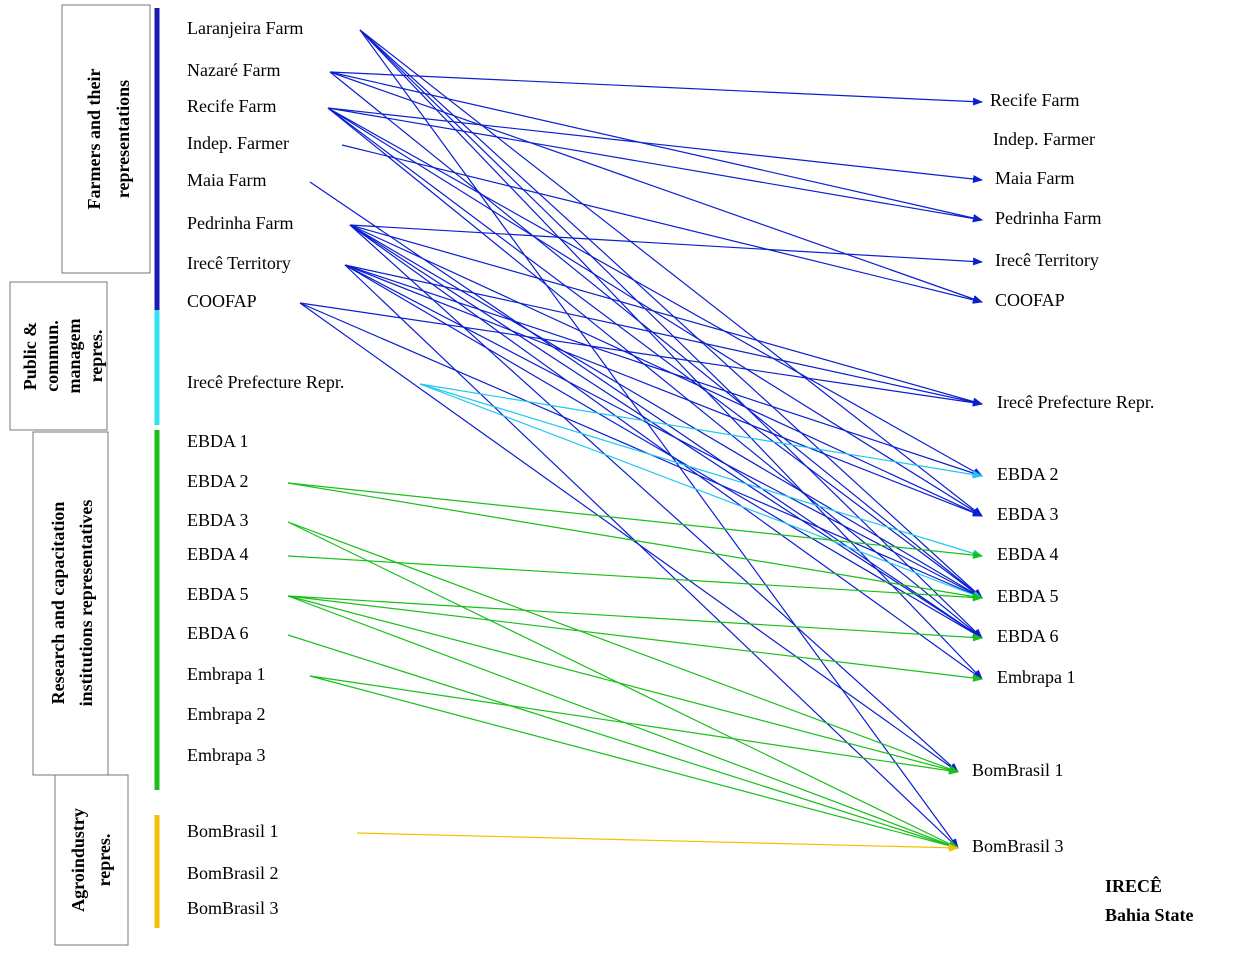  What do you see at coordinates (74, 356) in the screenshot?
I see `group-label: managem` at bounding box center [74, 356].